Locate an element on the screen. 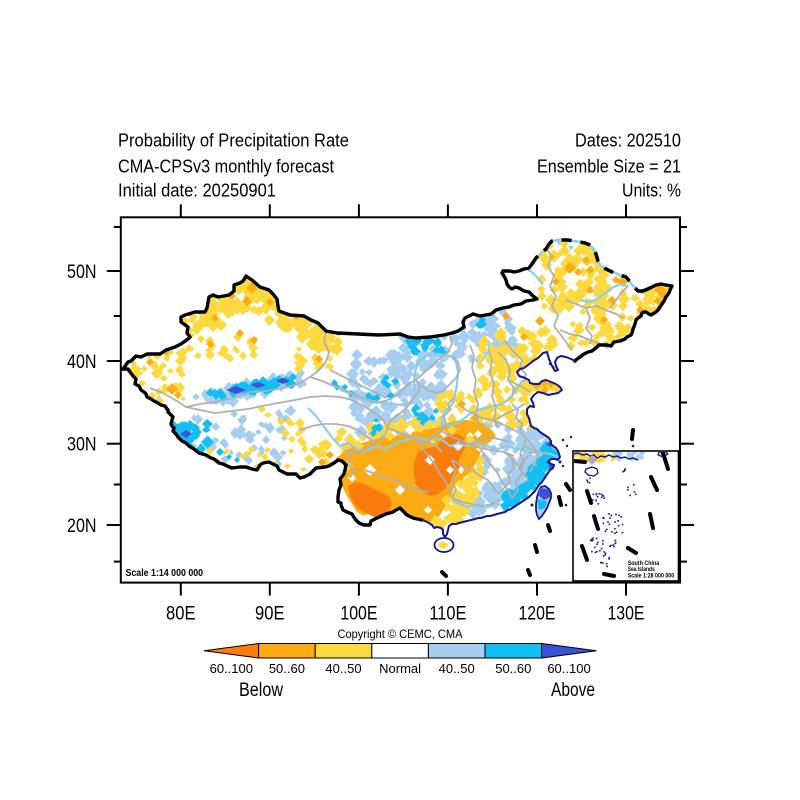  svg-text: 90E is located at coordinates (270, 614).